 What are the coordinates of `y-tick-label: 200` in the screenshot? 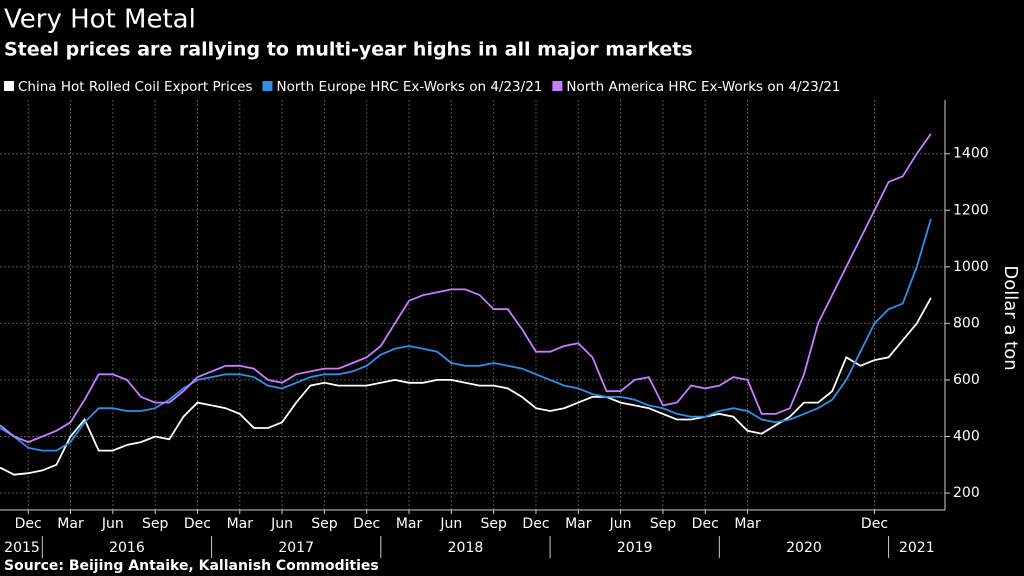 It's located at (966, 493).